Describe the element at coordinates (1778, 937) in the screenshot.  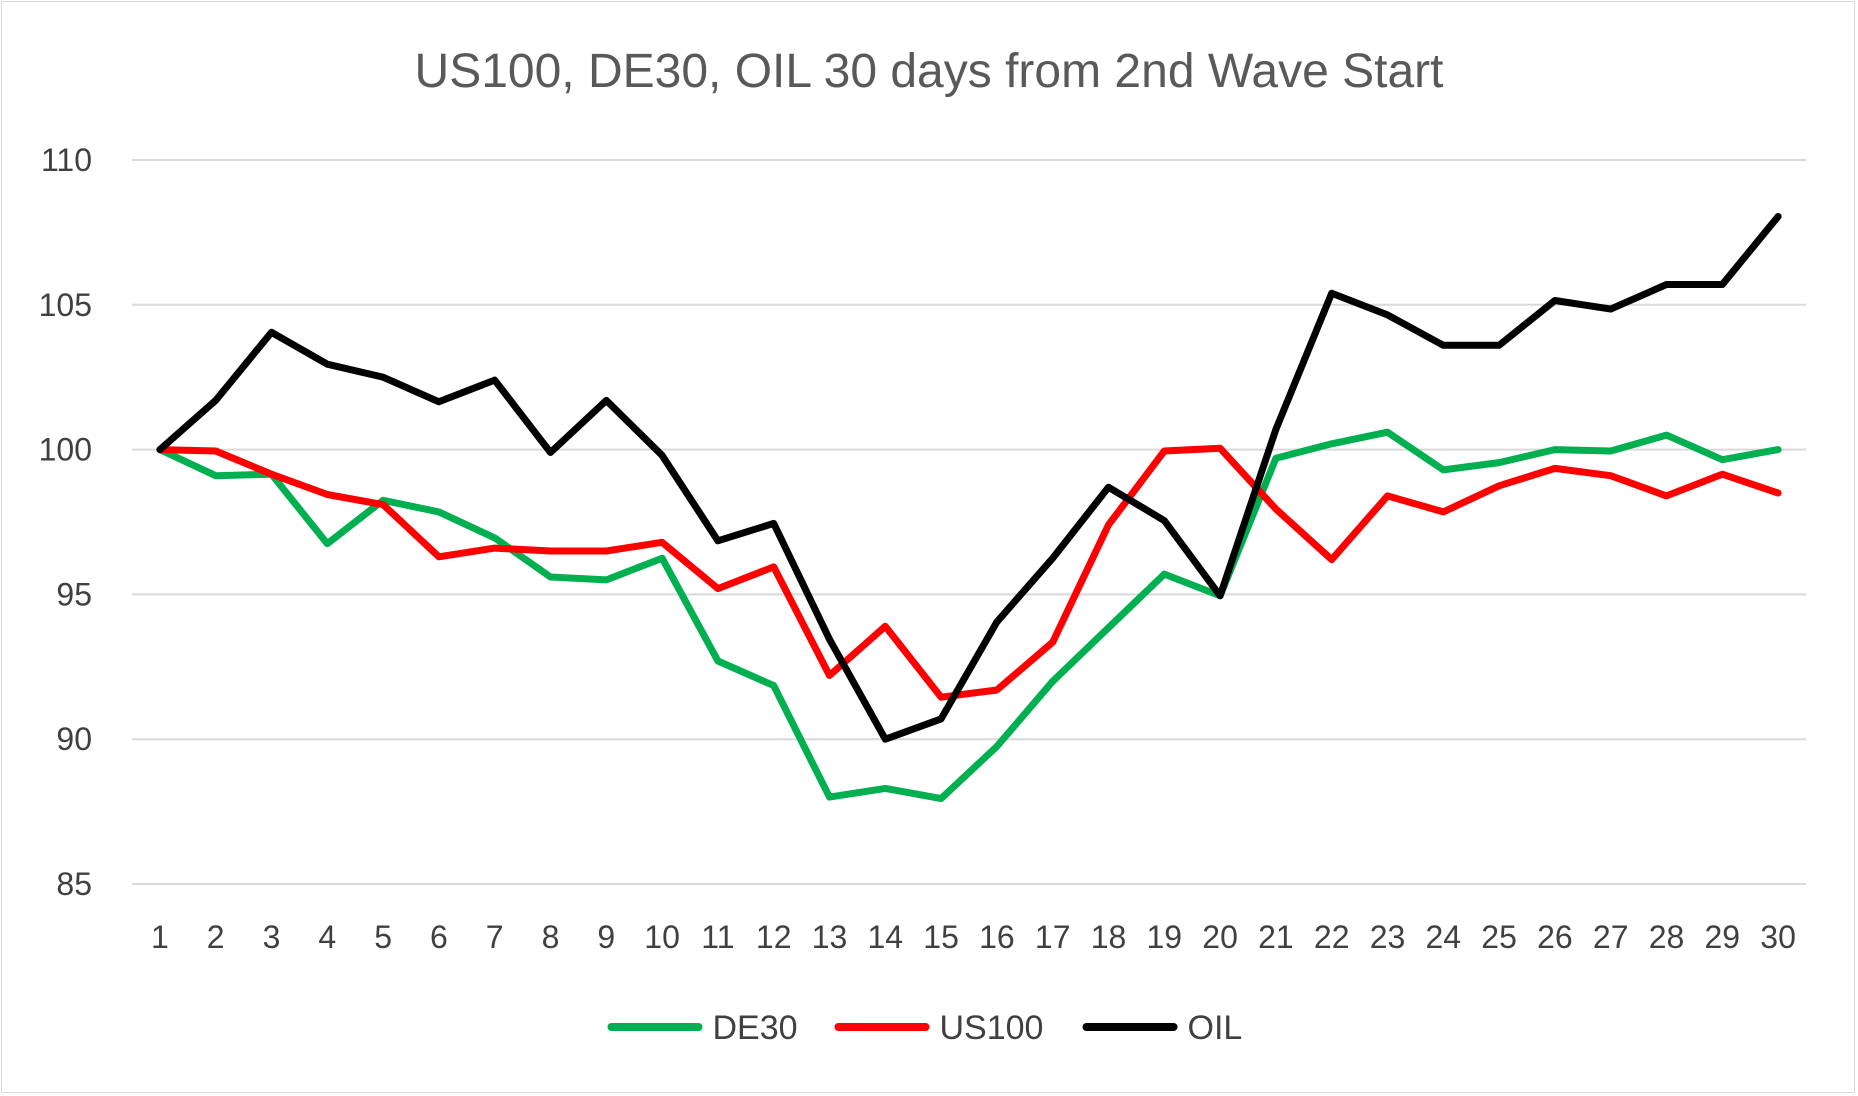
I see `x-tick-label: 30` at that location.